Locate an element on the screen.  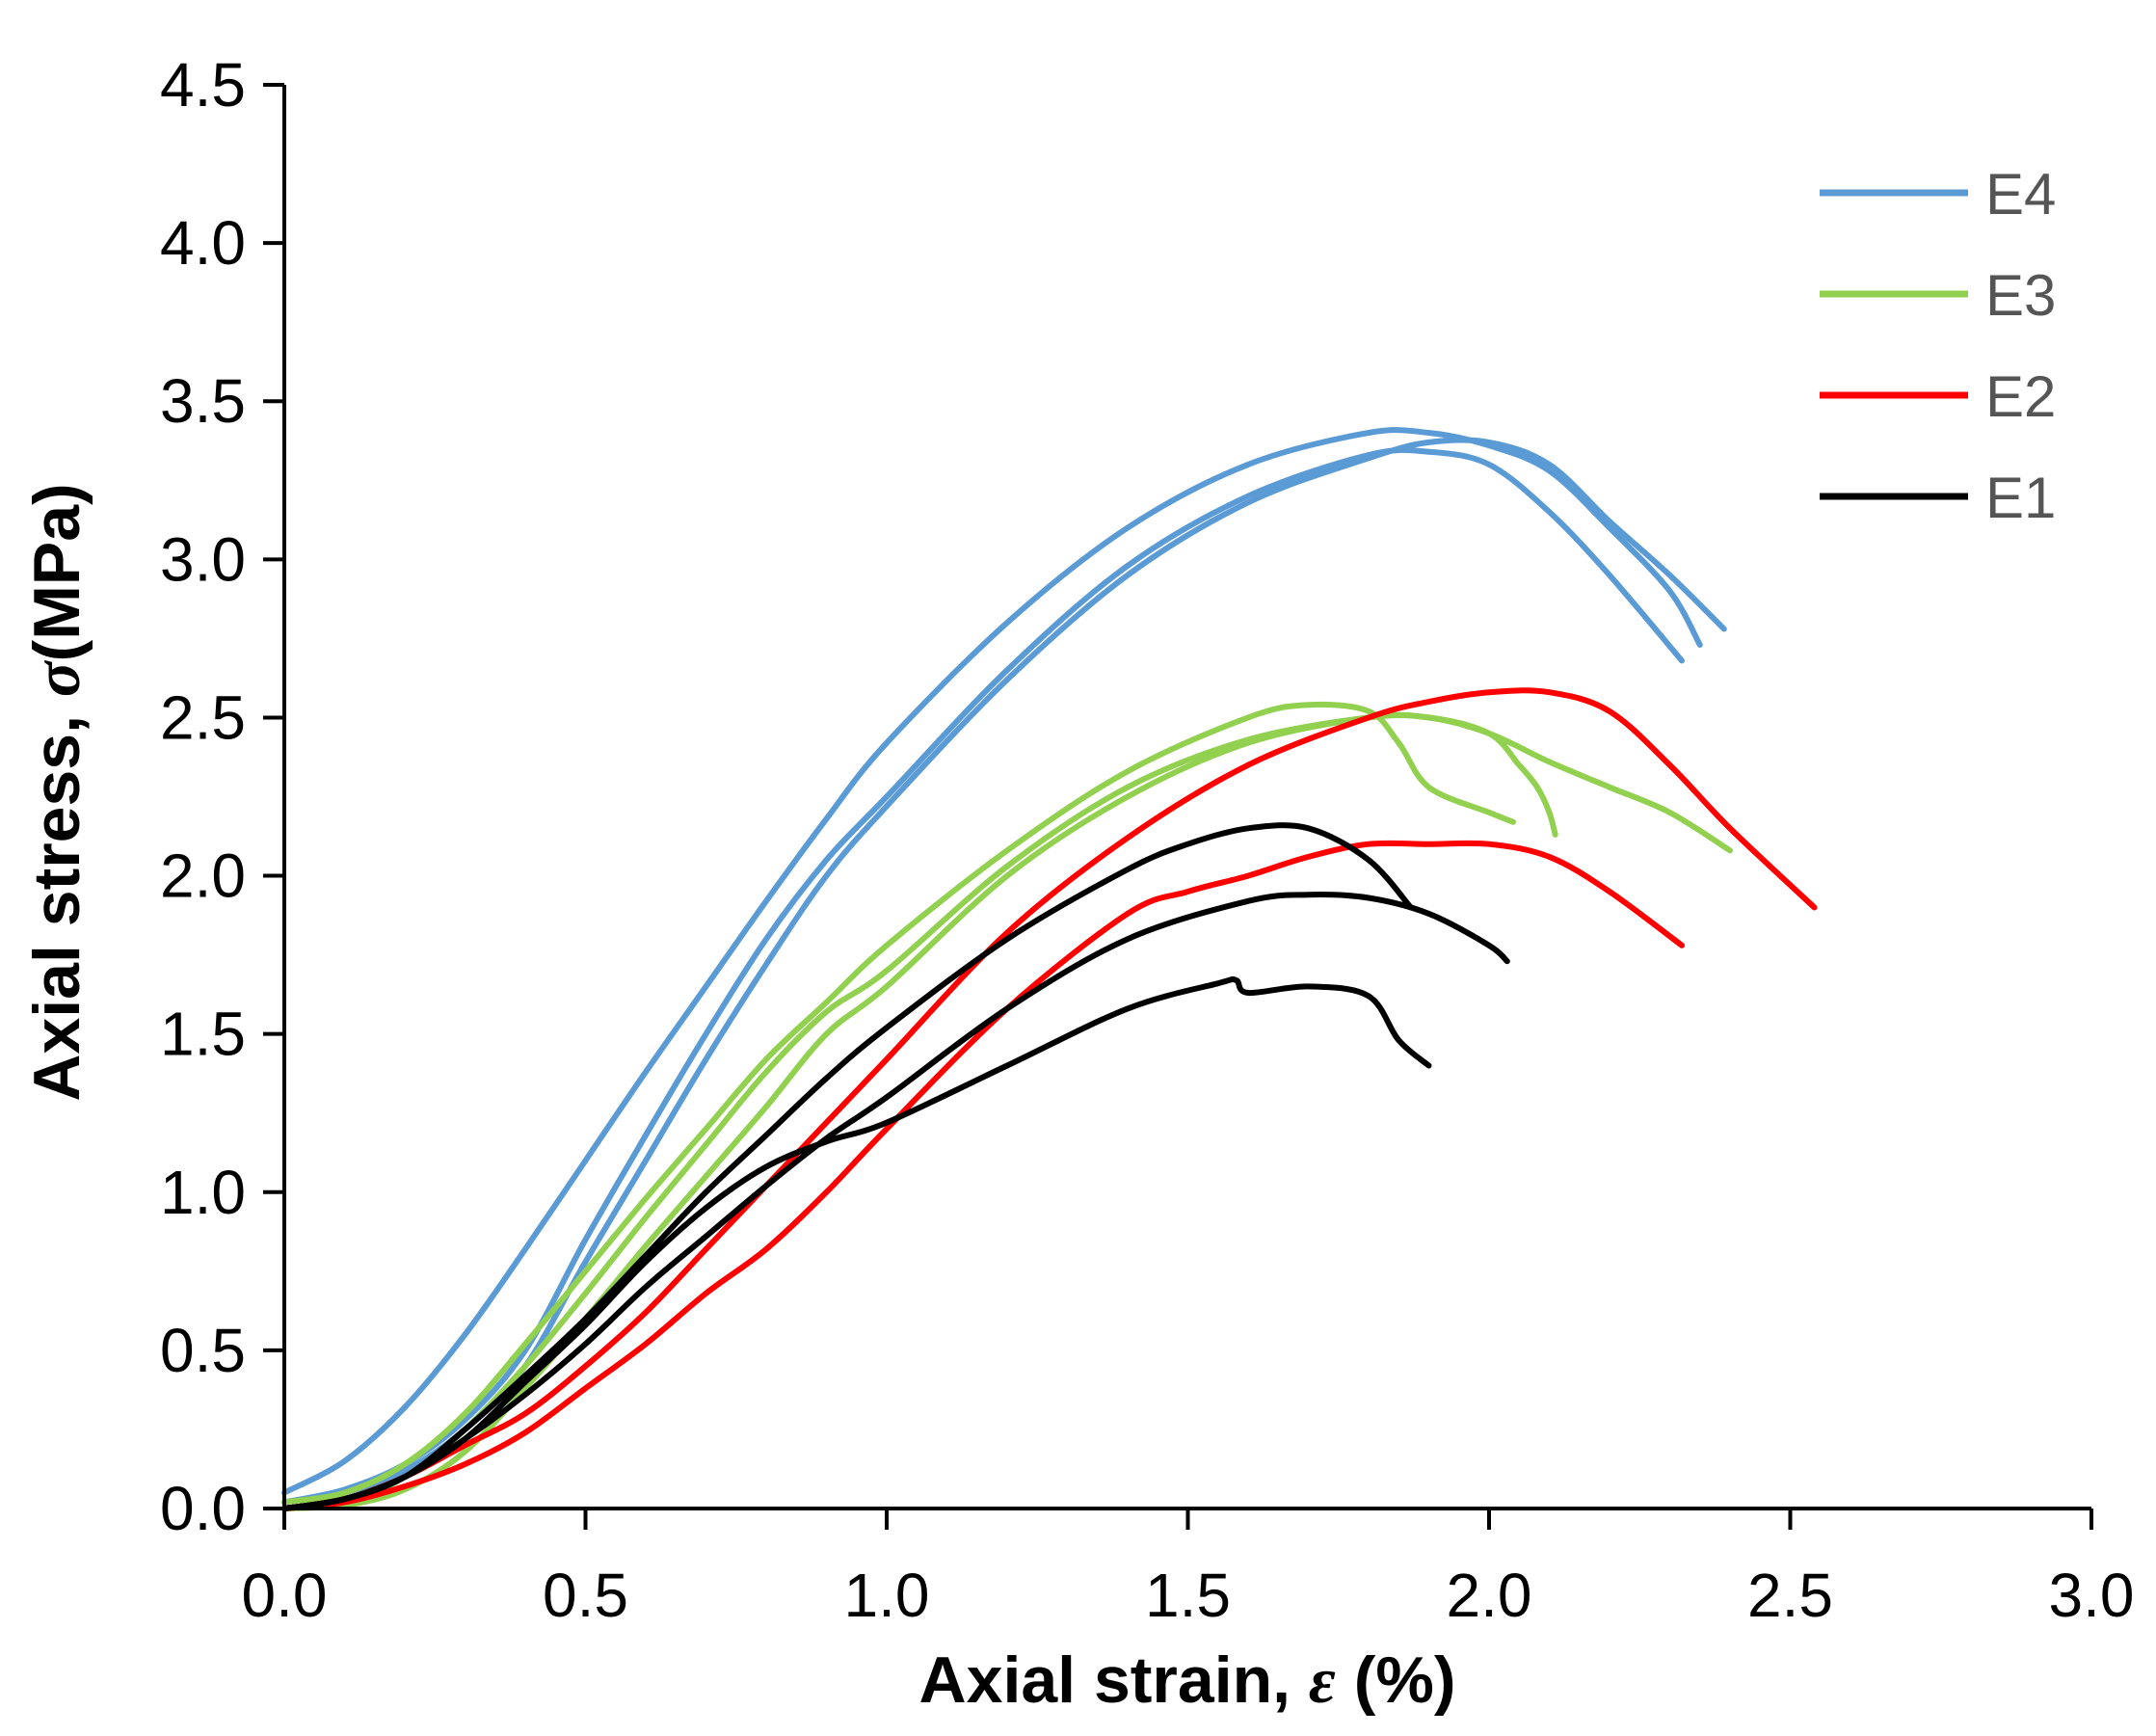
y-ticks: 0.0 0.5 1.0 1.5 2.0 2.5 3.0 3.5 4.0 4.5 is located at coordinates (222, 796).